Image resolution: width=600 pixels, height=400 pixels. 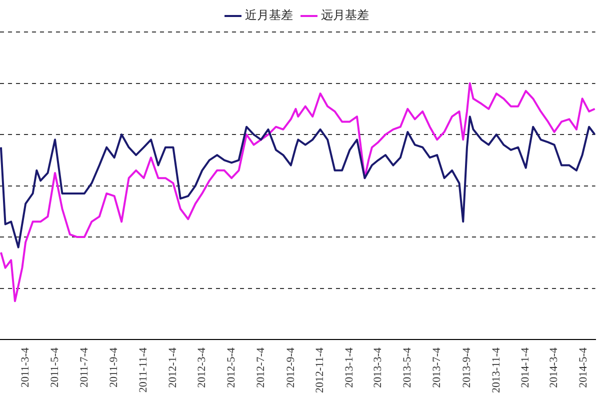 I want to click on legend-label: 远月基差, so click(x=345, y=15).